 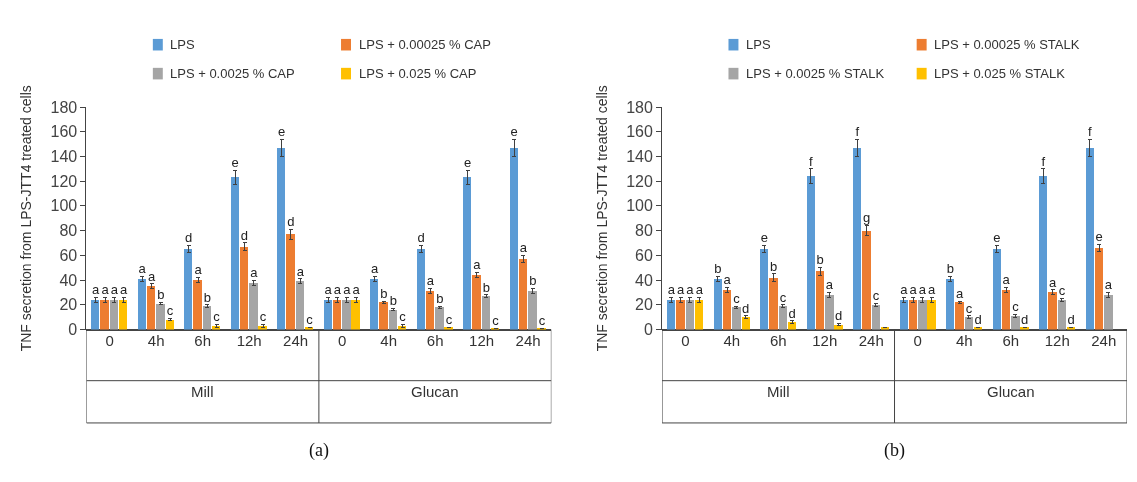 What do you see at coordinates (644, 231) in the screenshot?
I see `y-tick-label: 80` at bounding box center [644, 231].